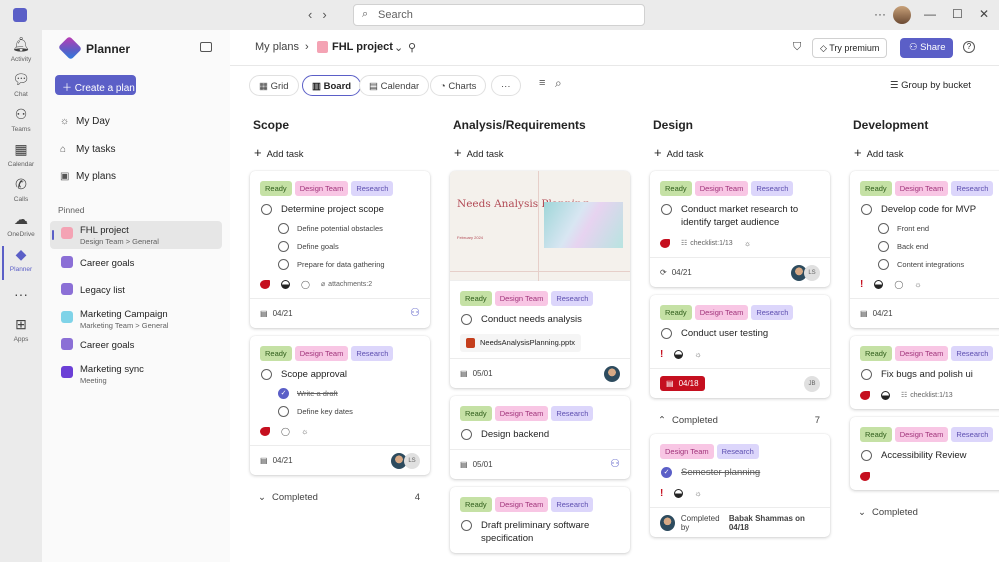 This screenshot has width=999, height=562. Describe the element at coordinates (506, 85) in the screenshot. I see `tab-more: ···` at that location.